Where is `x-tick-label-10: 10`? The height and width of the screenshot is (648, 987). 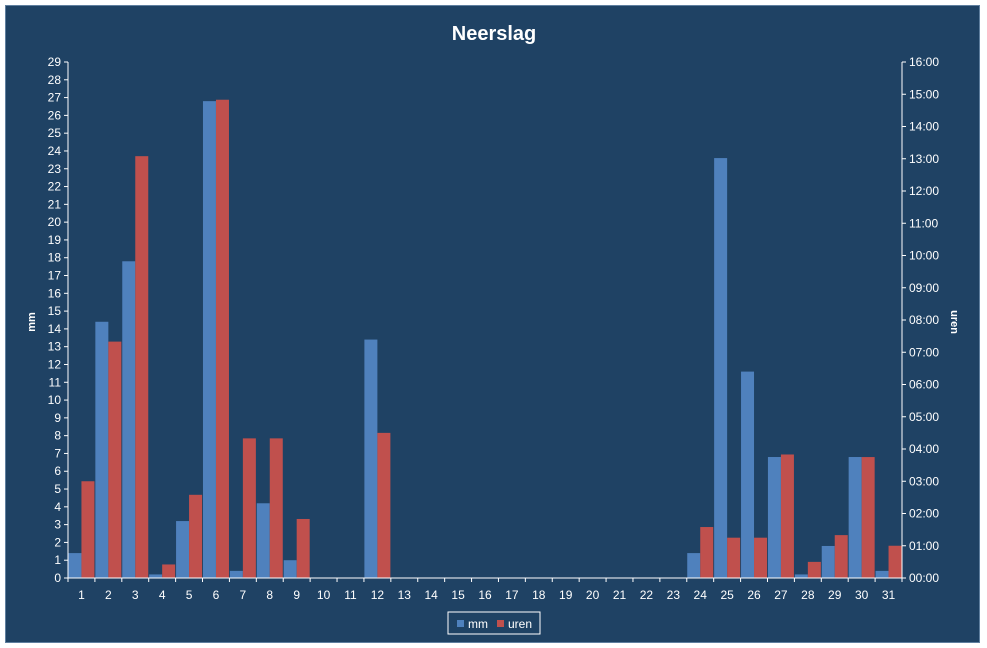
x-tick-label-10: 10 is located at coordinates (324, 595).